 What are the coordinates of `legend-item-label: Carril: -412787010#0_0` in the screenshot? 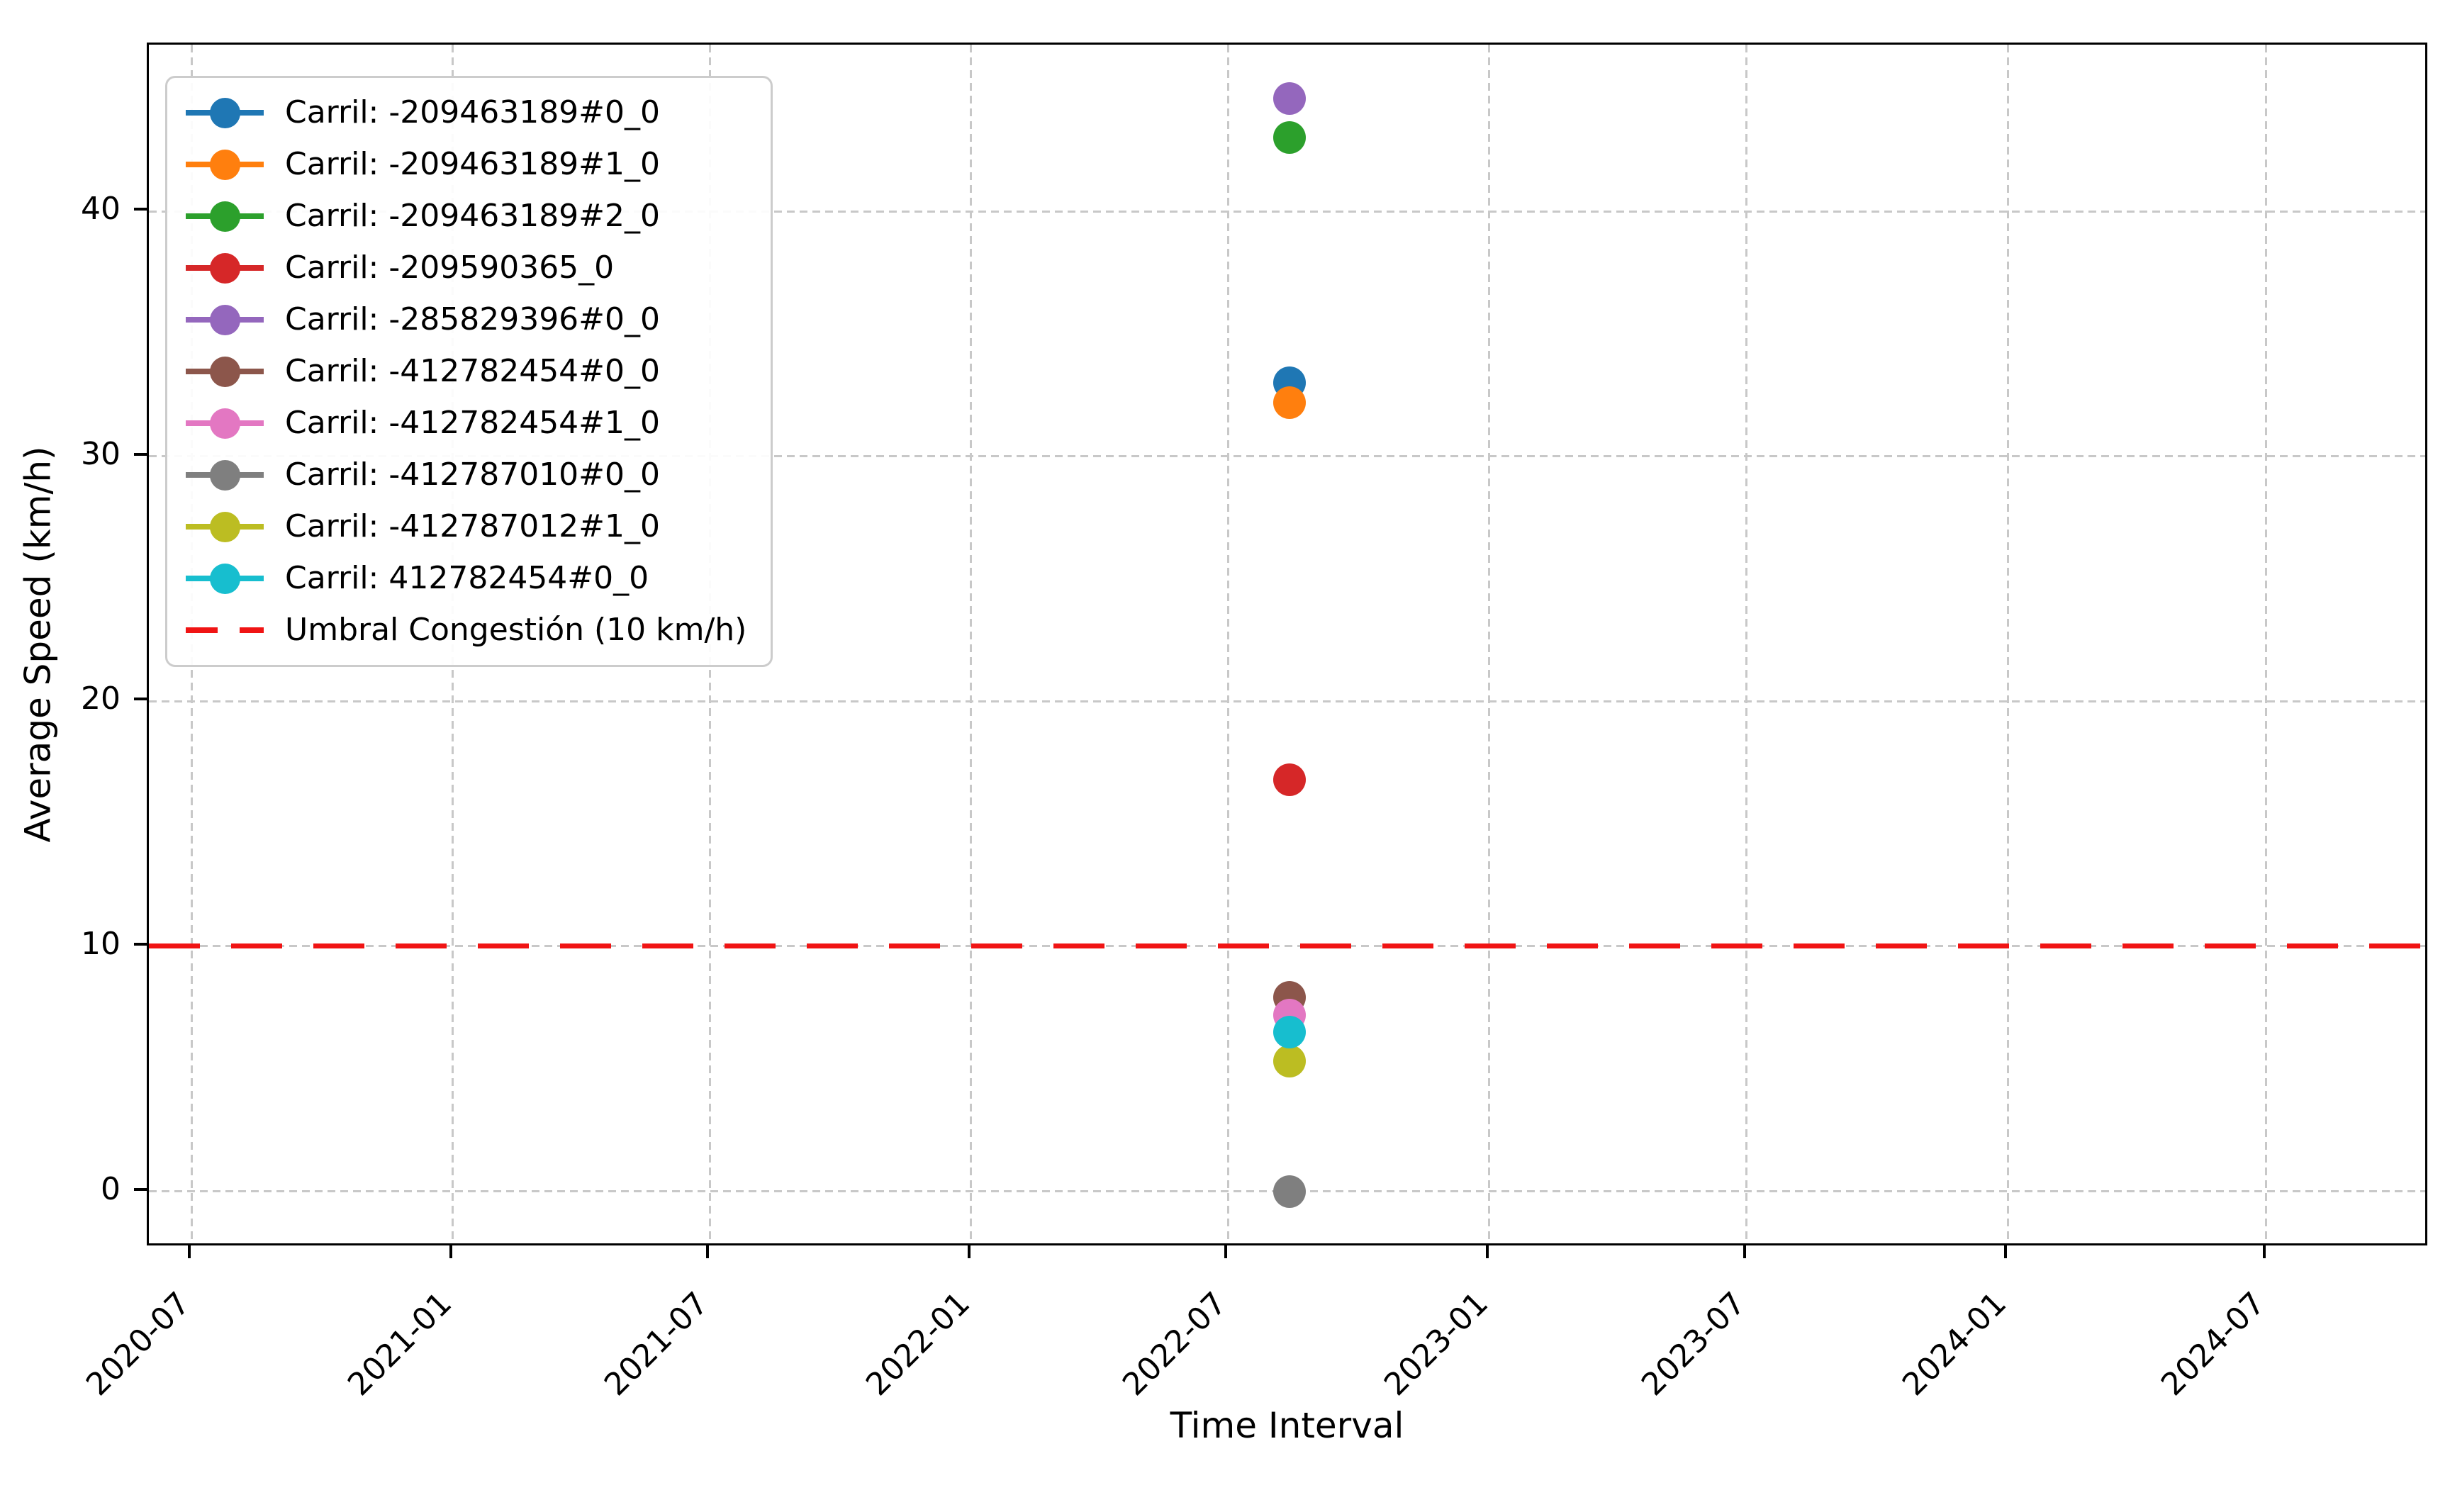 It's located at (473, 475).